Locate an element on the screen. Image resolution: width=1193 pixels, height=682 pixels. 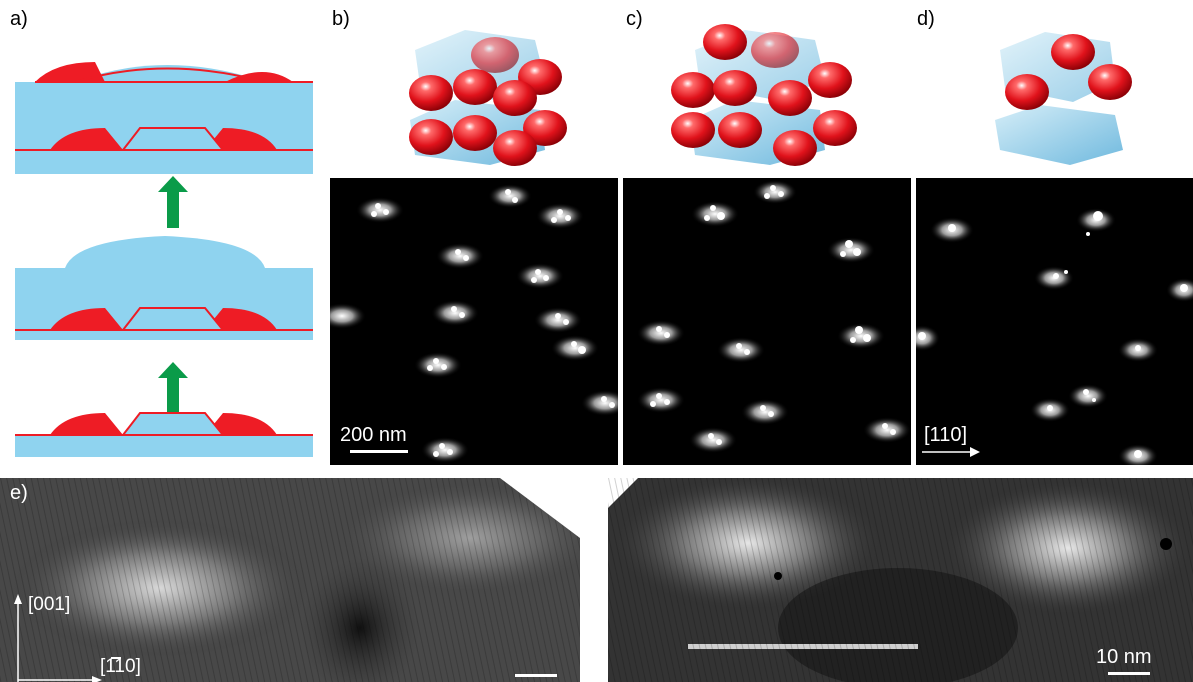
model-b-3d is located at coordinates (488, 98).